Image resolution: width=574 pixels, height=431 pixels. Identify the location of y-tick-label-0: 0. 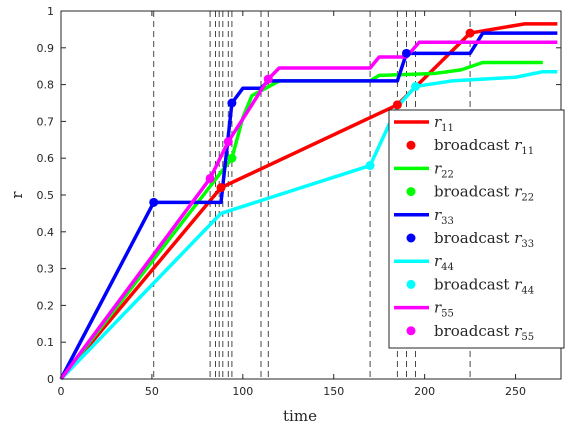
(50, 379).